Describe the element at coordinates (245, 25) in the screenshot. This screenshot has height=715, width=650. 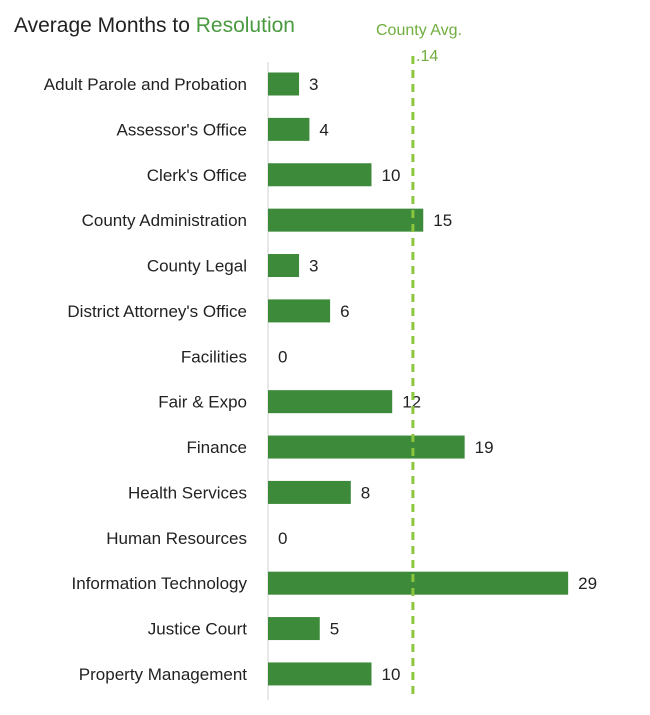
I see `chart-title-accent: Resolution` at that location.